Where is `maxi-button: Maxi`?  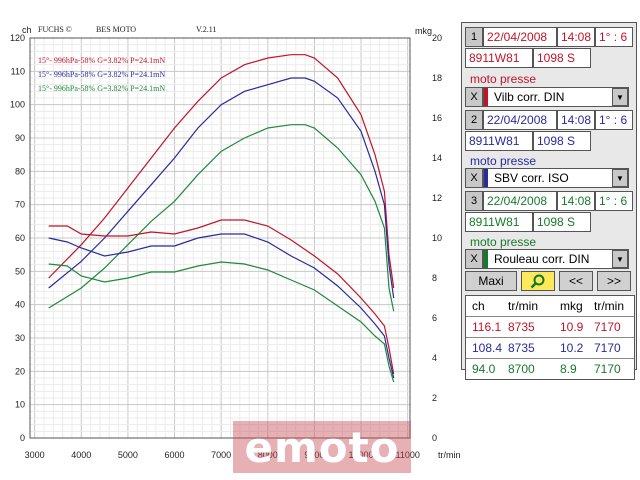
maxi-button: Maxi is located at coordinates (491, 281).